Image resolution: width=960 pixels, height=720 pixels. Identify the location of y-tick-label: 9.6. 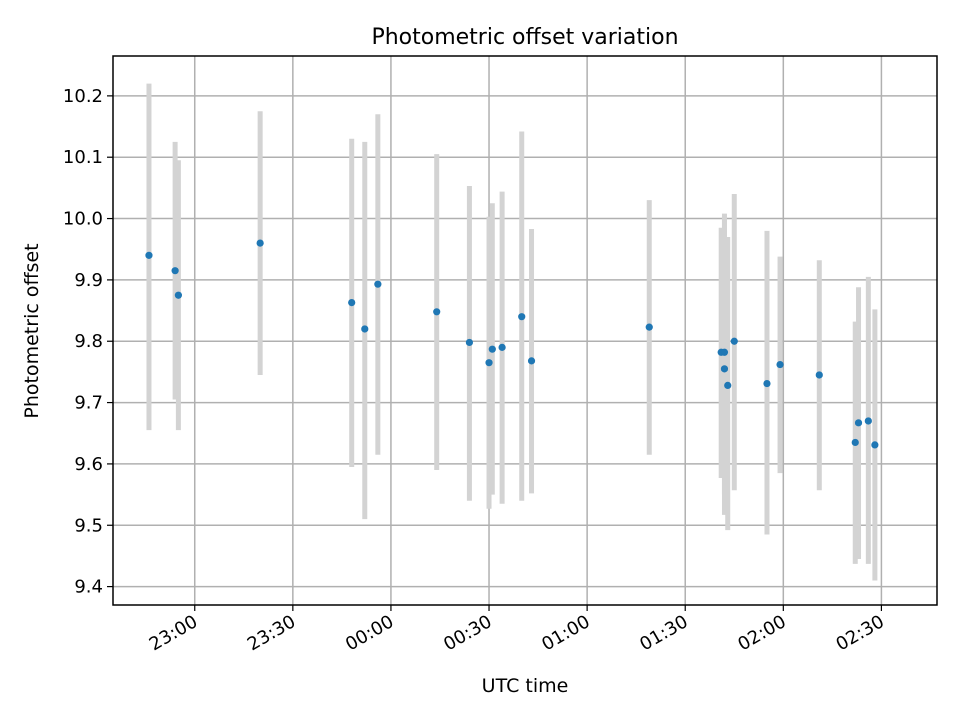
(88, 464).